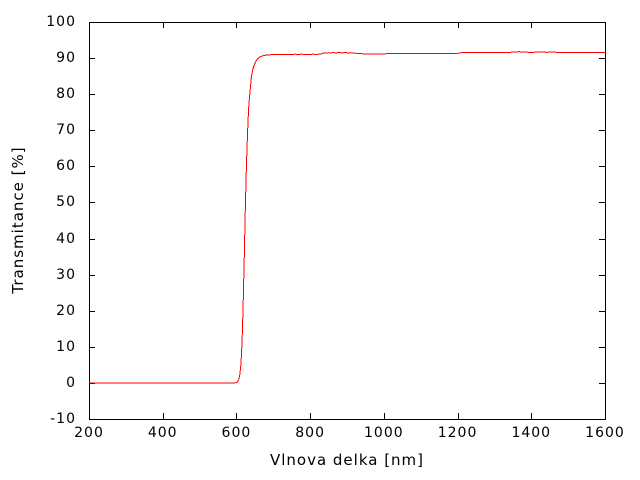  What do you see at coordinates (66, 238) in the screenshot?
I see `y-tick-label: 40` at bounding box center [66, 238].